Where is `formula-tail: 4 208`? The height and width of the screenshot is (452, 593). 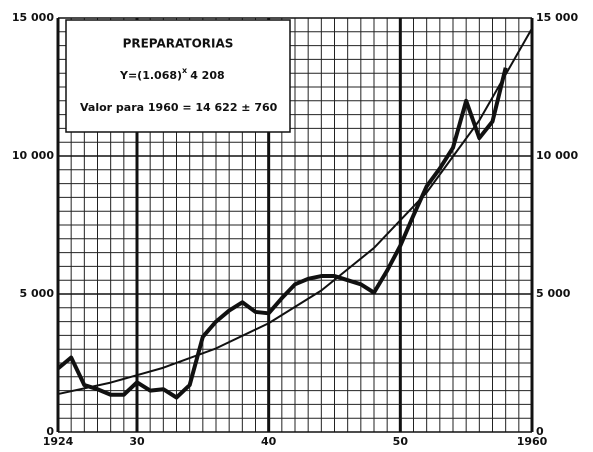 formula-tail: 4 208 is located at coordinates (207, 75).